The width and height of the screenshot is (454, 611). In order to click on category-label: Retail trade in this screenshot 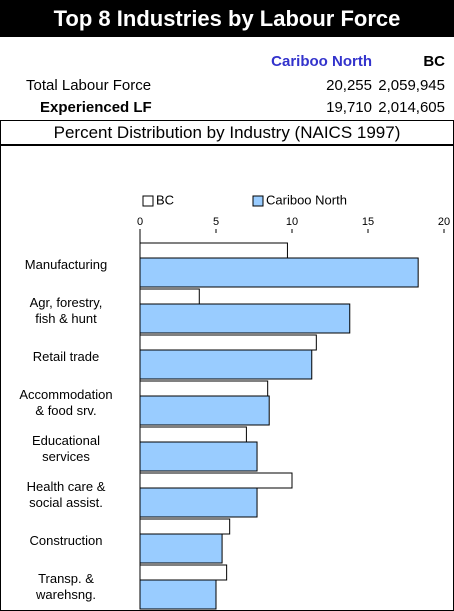, I will do `click(66, 356)`.